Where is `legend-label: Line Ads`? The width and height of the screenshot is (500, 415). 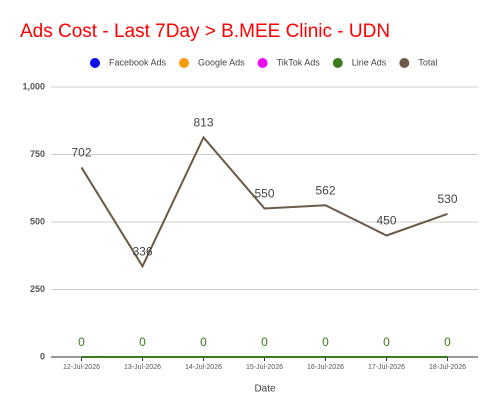
legend-label: Line Ads is located at coordinates (369, 62).